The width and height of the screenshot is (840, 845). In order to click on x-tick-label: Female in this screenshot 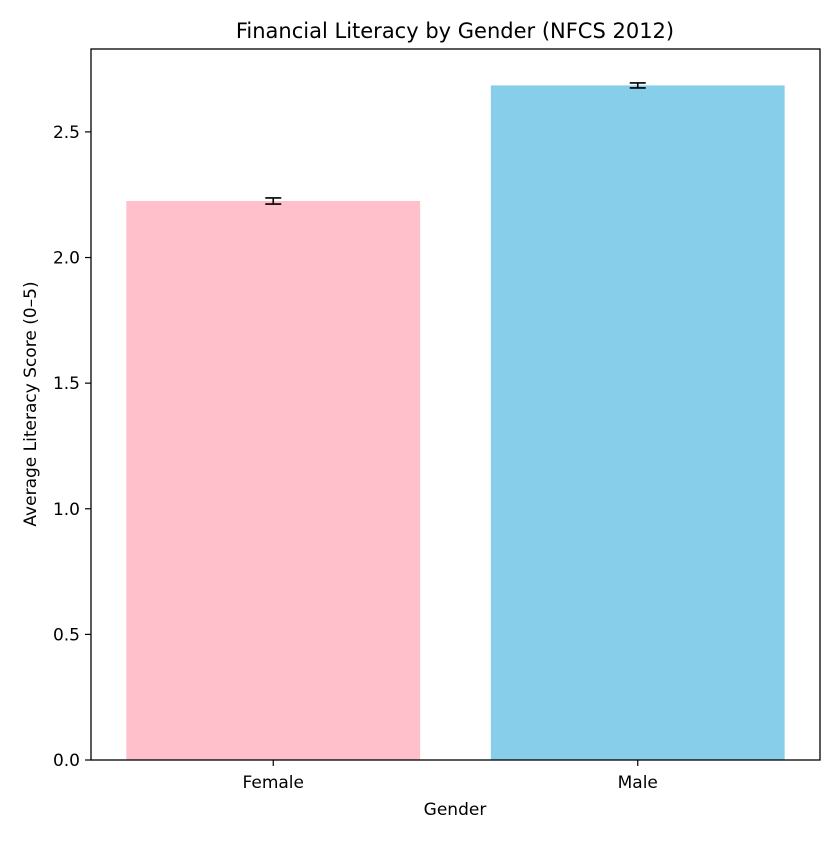, I will do `click(273, 783)`.